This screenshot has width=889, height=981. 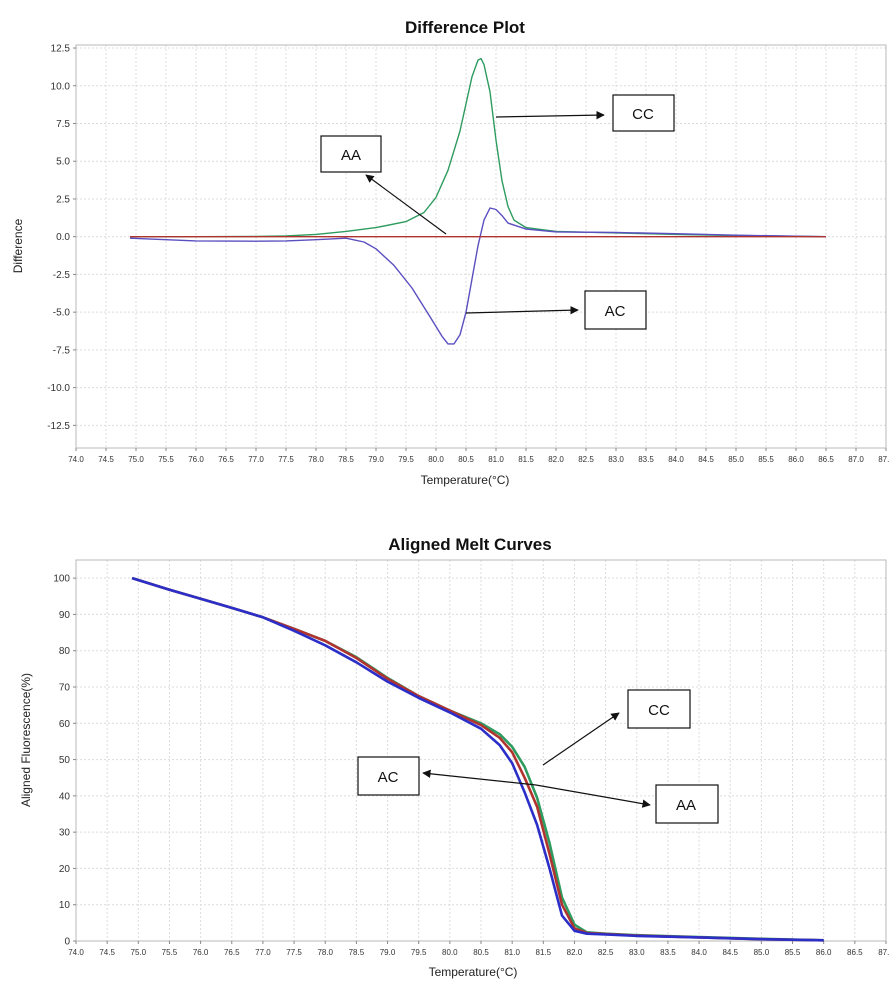 What do you see at coordinates (526, 459) in the screenshot?
I see `x-tick-label: 81.5` at bounding box center [526, 459].